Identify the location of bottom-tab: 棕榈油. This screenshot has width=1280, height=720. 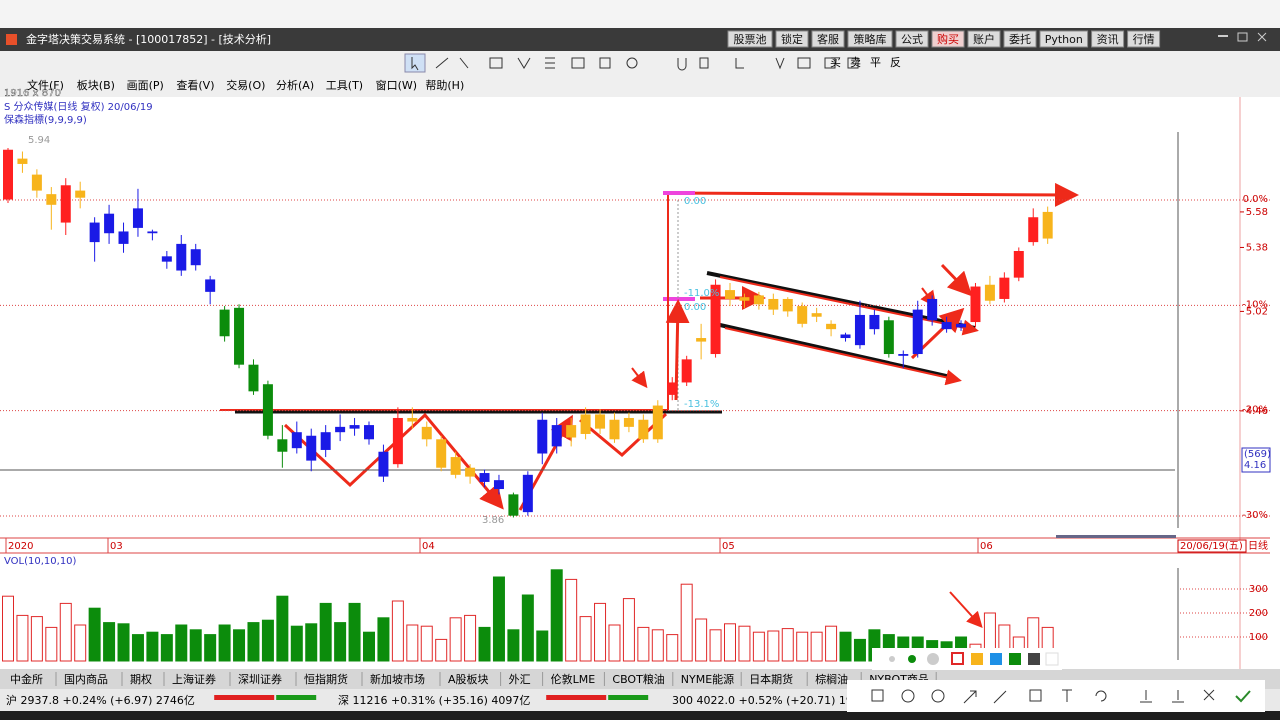
(831, 679).